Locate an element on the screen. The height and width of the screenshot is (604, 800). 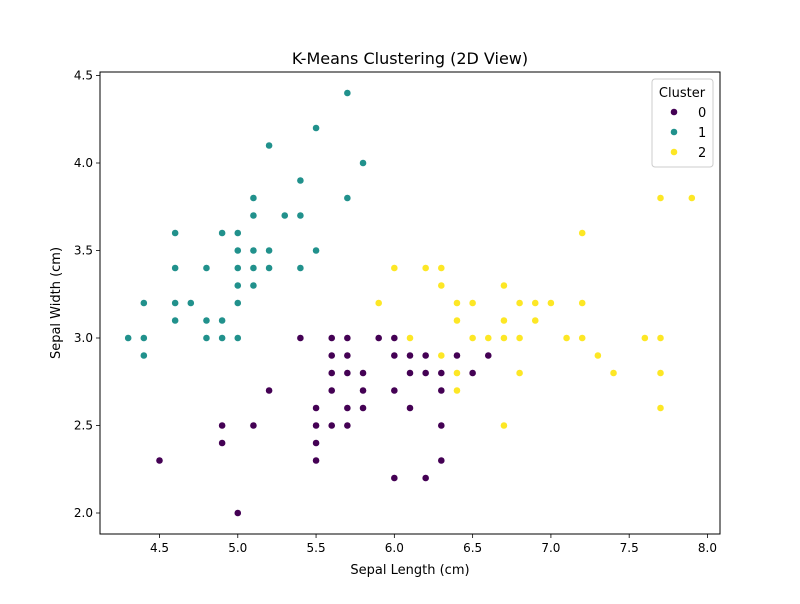
x-tick-label: 7.0 is located at coordinates (550, 548).